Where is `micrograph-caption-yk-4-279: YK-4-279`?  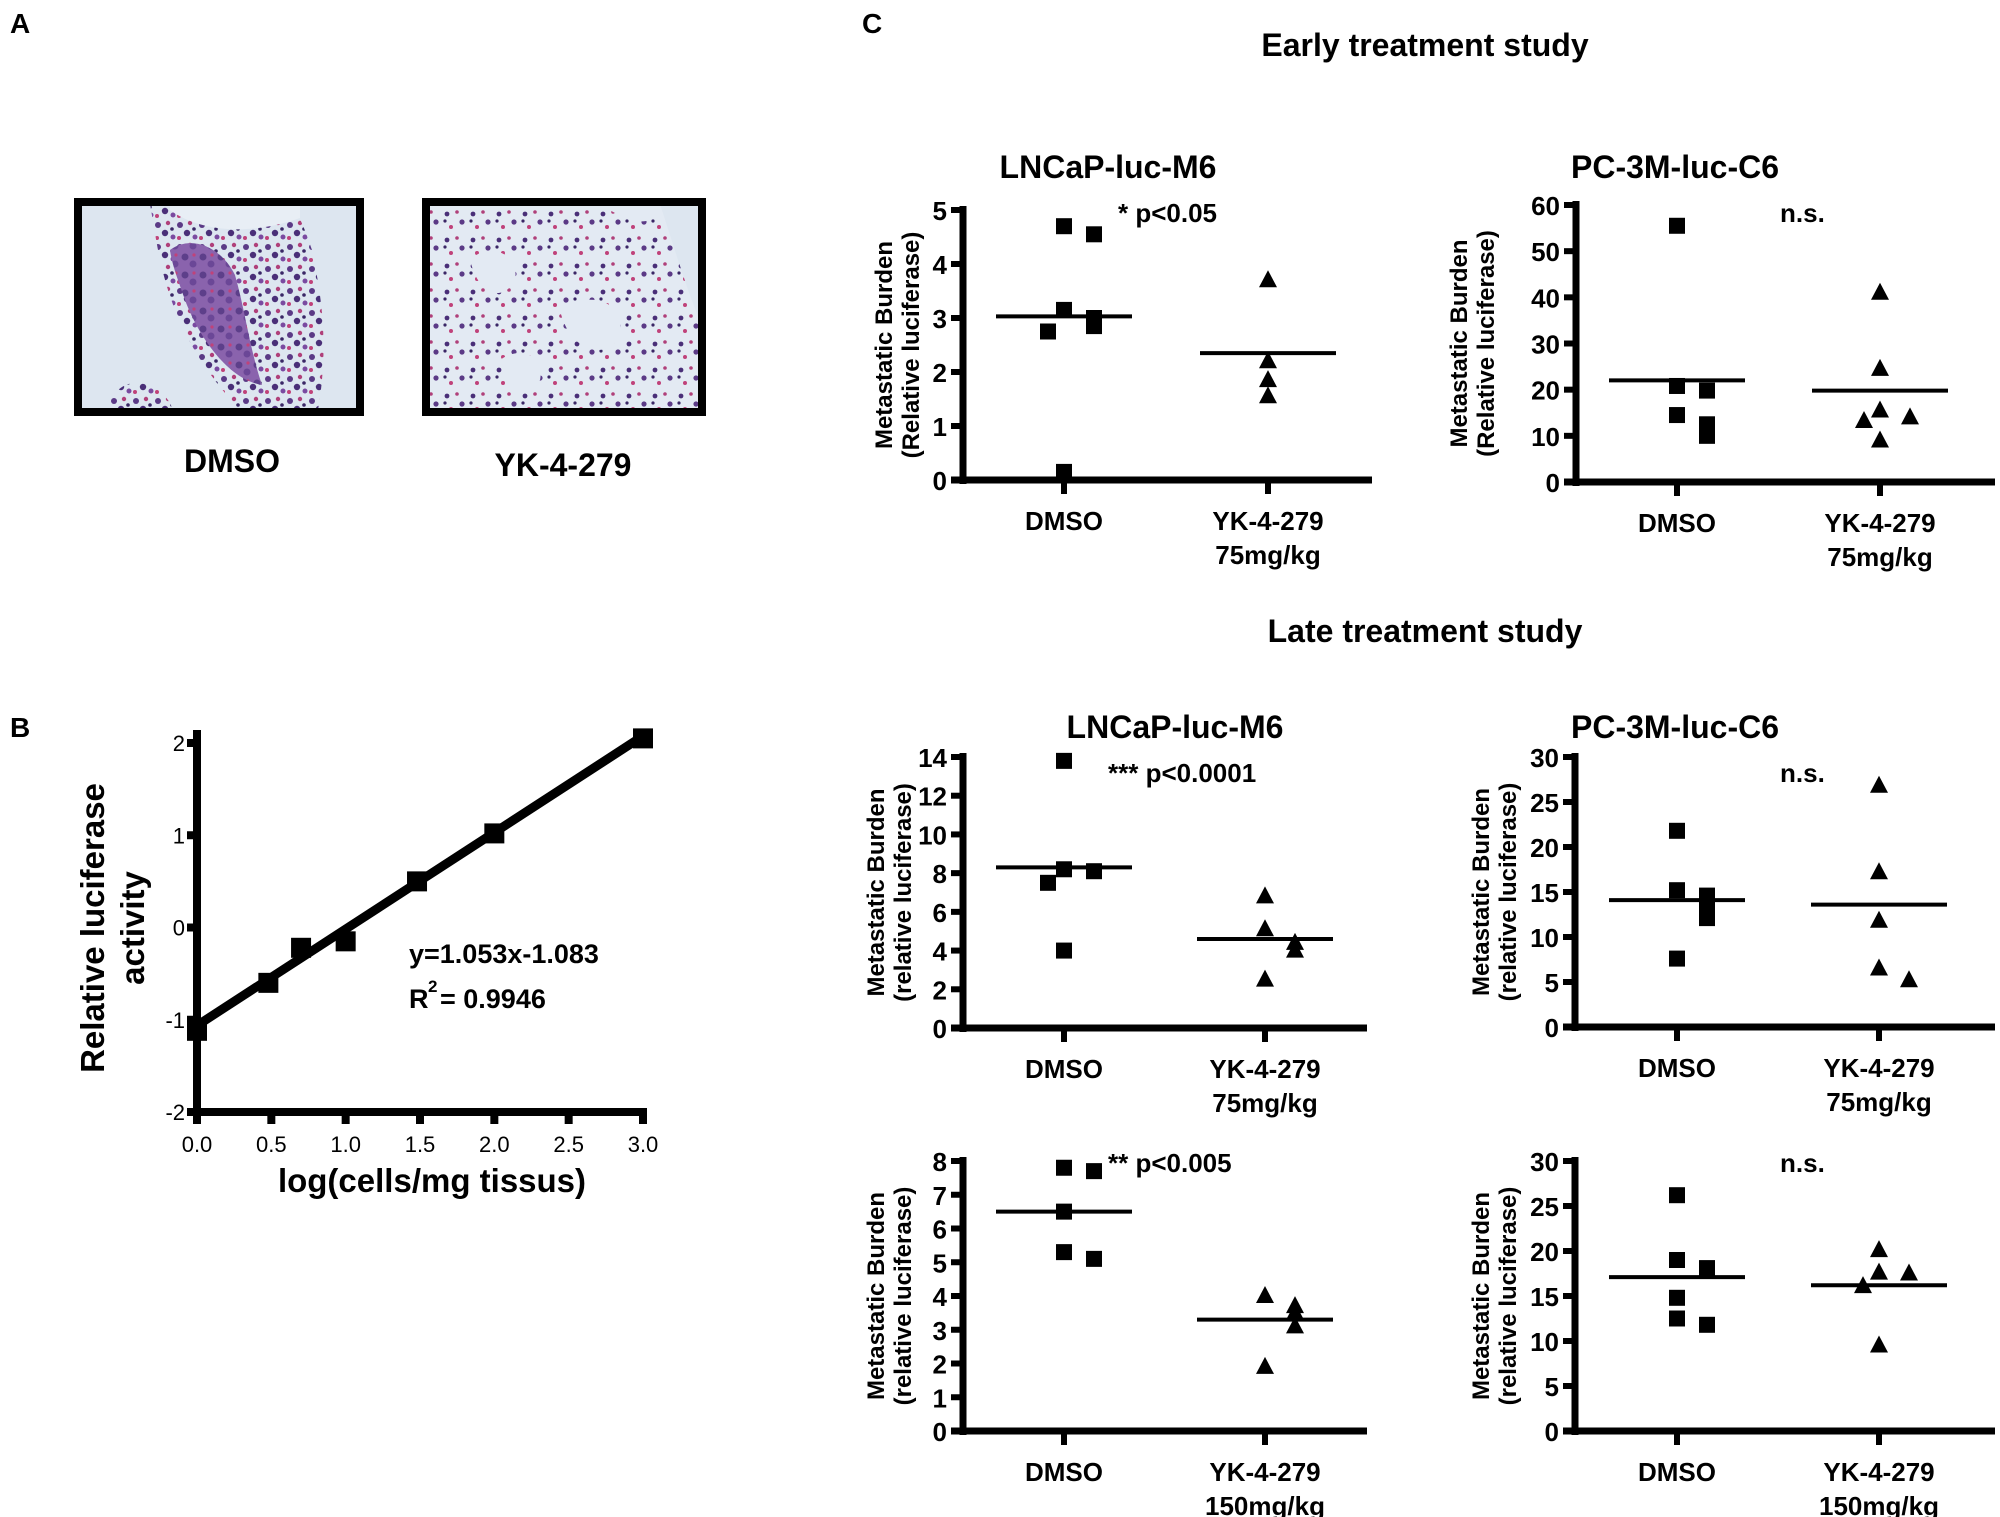
micrograph-caption-yk-4-279: YK-4-279 is located at coordinates (563, 465).